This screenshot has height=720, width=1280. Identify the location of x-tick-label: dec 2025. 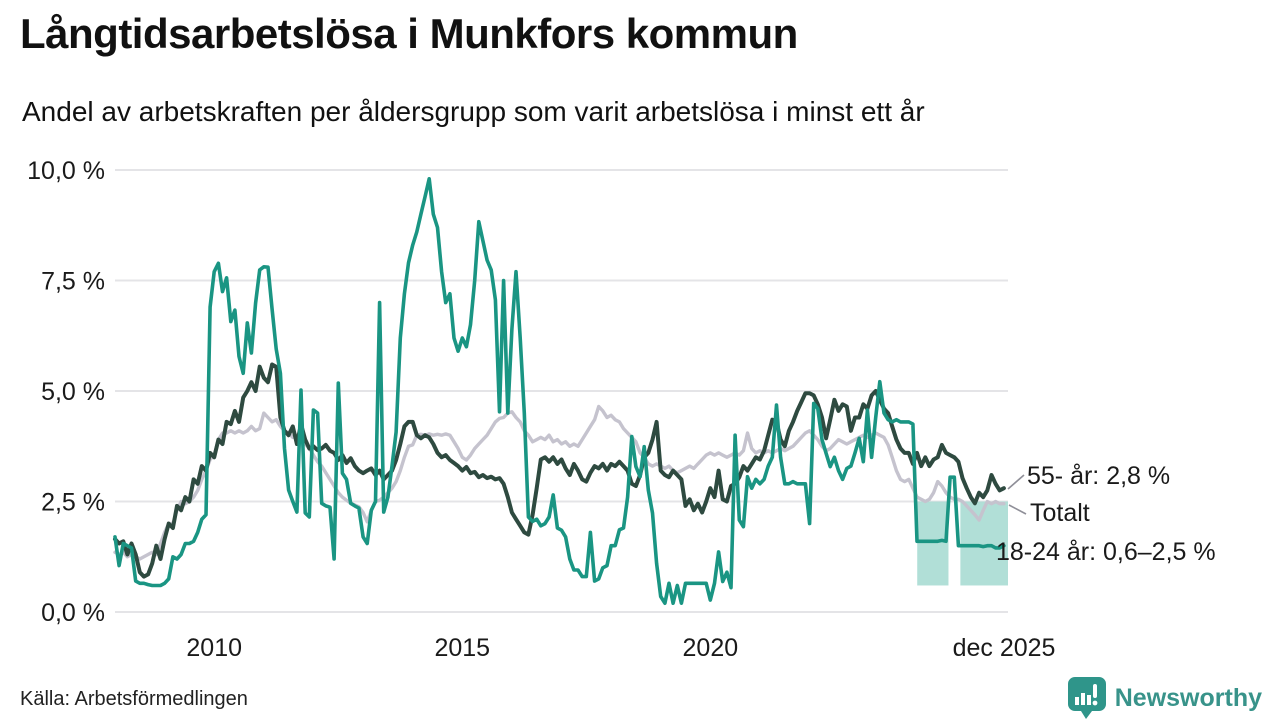
(1004, 648).